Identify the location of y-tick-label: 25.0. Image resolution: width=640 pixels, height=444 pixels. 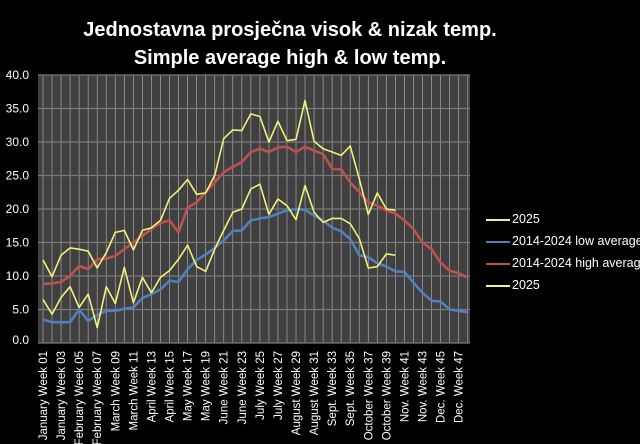
(18, 176).